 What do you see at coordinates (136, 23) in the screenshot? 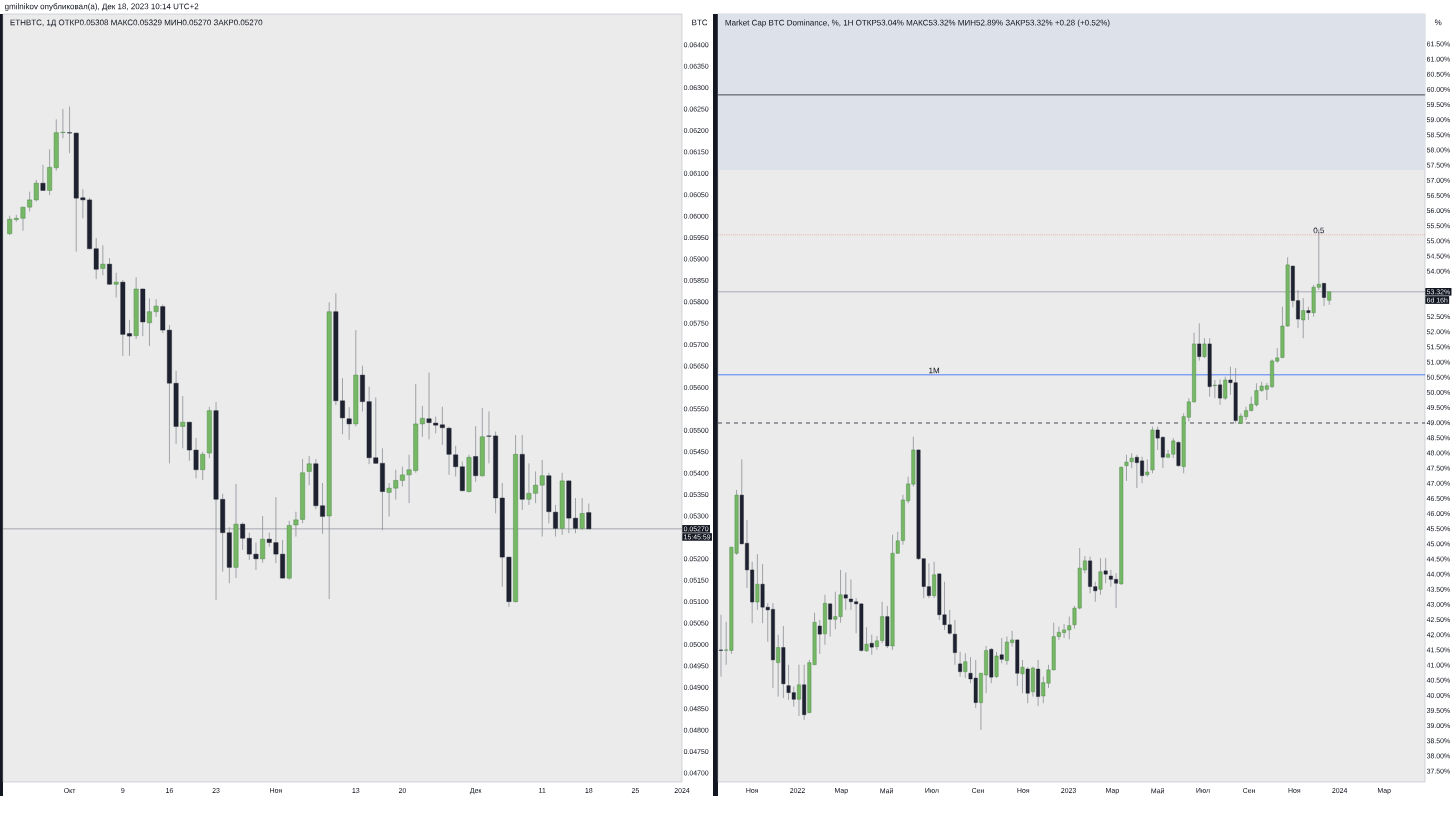
I see `text: ETHBTC, 1Д ОТКР0.05308 МАКС0.05329 МИН0.05270 ЗАКР0.05270` at bounding box center [136, 23].